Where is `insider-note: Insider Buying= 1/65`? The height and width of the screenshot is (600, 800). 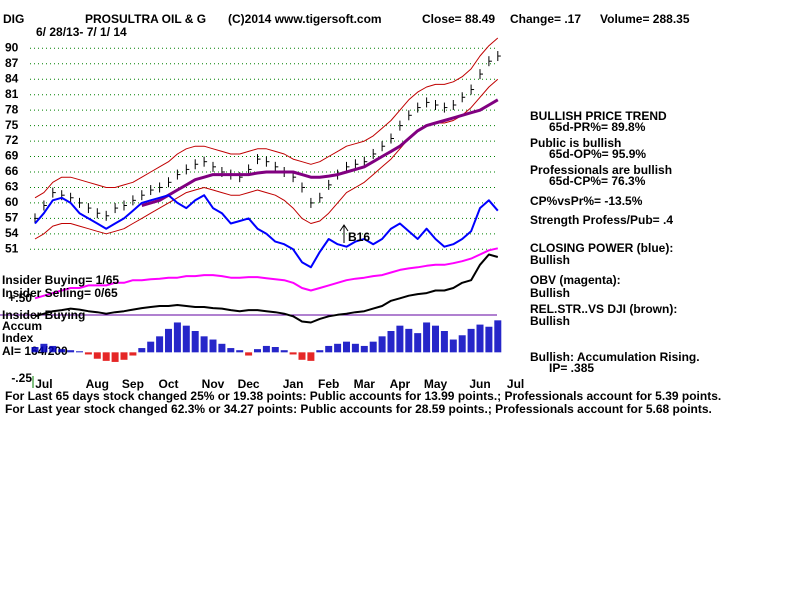 insider-note: Insider Buying= 1/65 is located at coordinates (60, 280).